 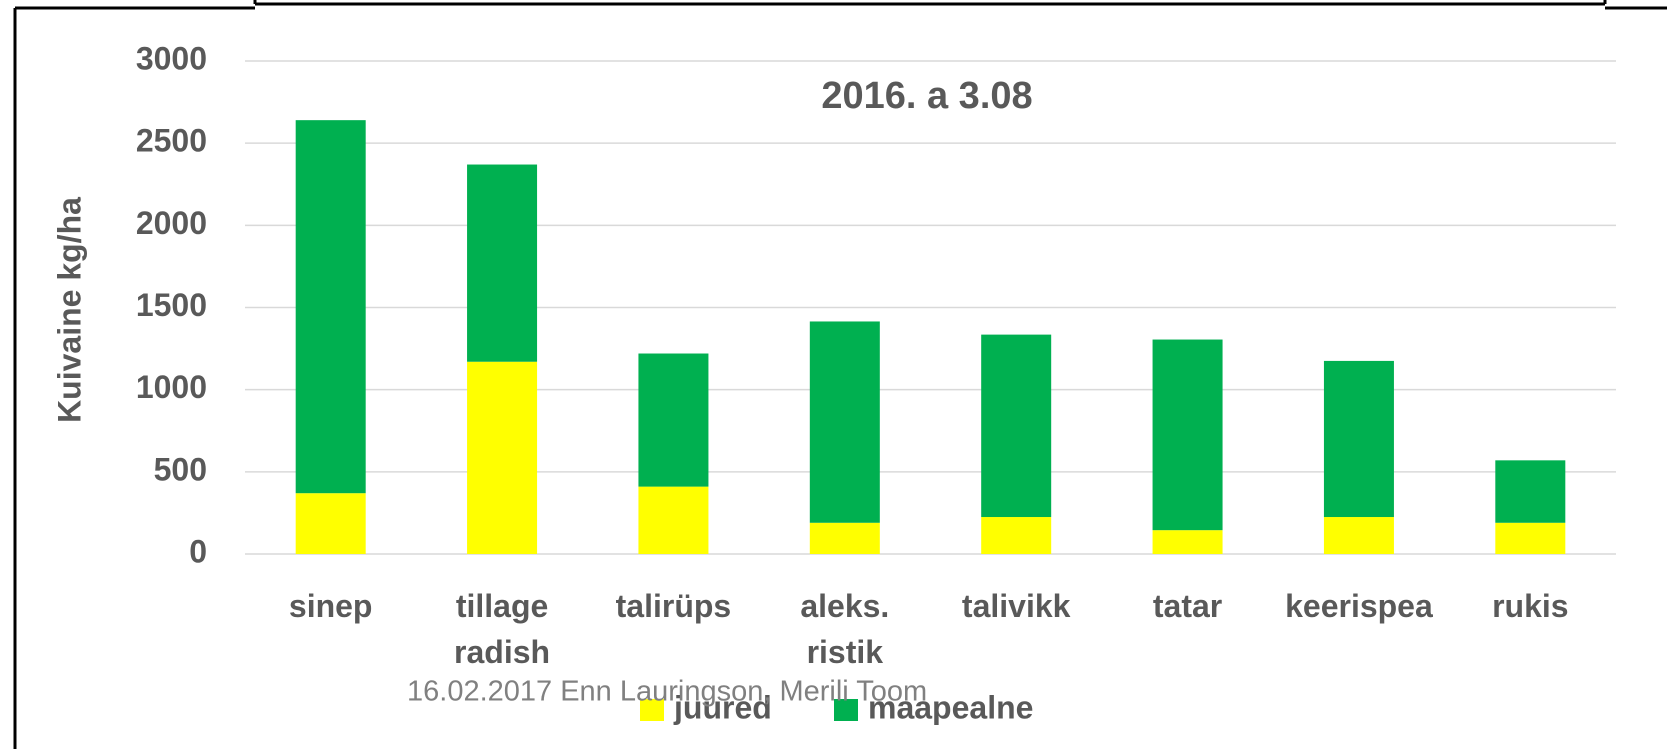 I want to click on x-tick-label: aleks. ristik, so click(x=845, y=629).